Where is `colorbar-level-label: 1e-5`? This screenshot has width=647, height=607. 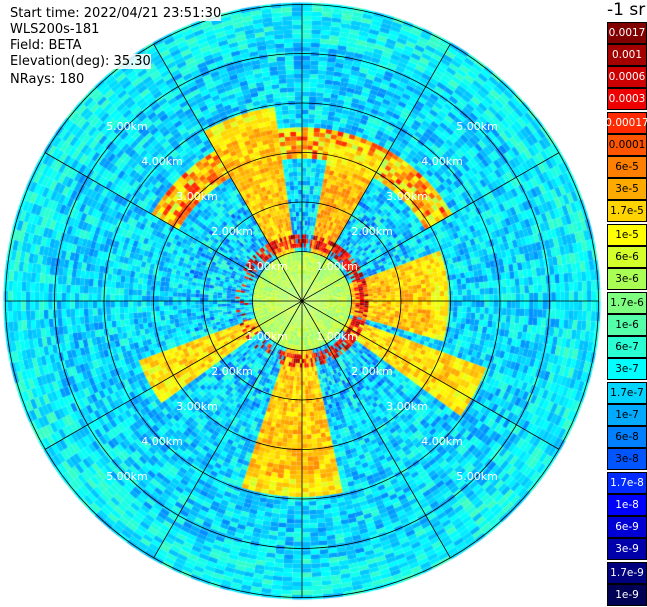 colorbar-level-label: 1e-5 is located at coordinates (627, 235).